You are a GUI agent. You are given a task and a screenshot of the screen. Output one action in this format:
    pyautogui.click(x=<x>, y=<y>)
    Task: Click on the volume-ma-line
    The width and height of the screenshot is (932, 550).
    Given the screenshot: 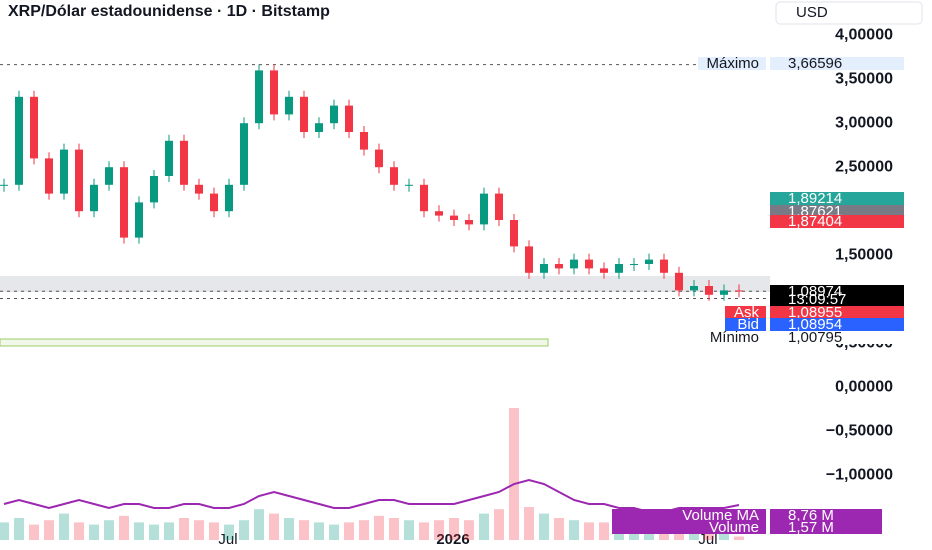 What is the action you would take?
    pyautogui.click(x=371, y=495)
    